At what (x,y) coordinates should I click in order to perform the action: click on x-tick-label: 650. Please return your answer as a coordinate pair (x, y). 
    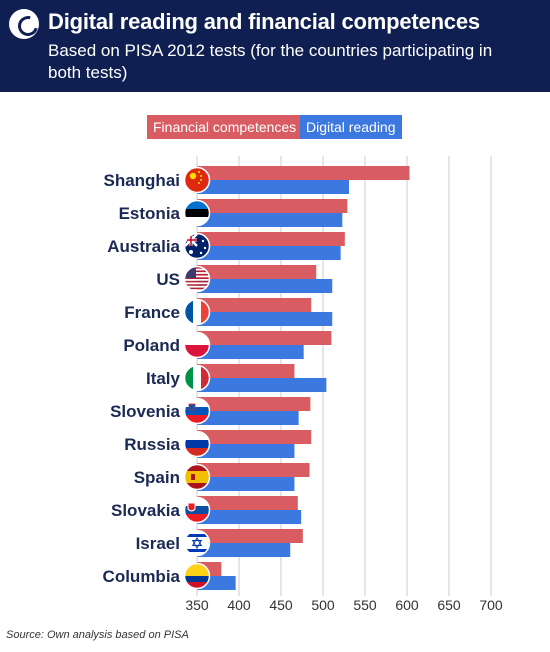
    Looking at the image, I should click on (449, 605).